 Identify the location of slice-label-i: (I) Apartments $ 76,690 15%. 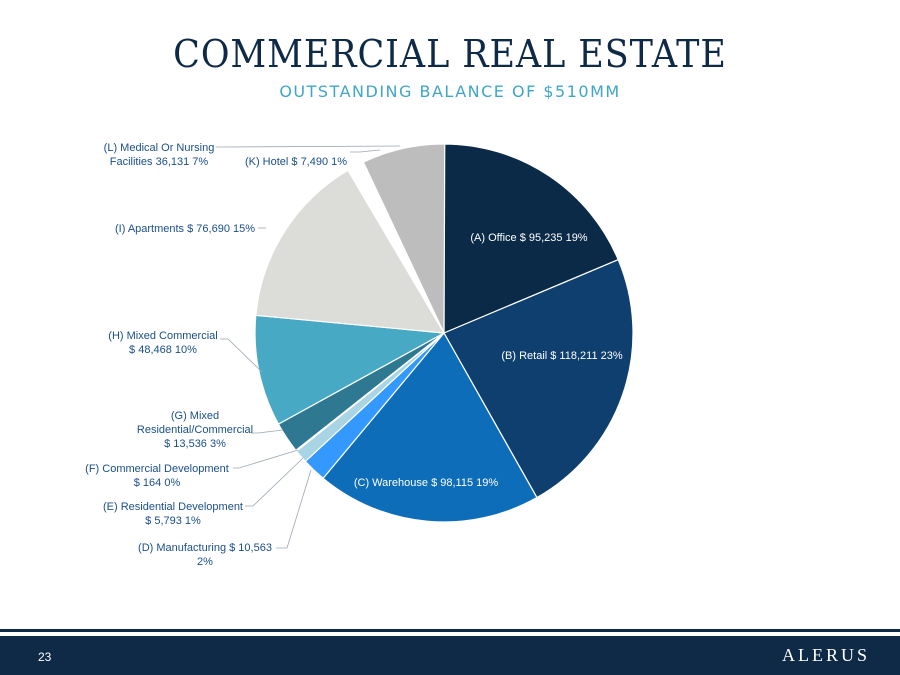
(185, 229).